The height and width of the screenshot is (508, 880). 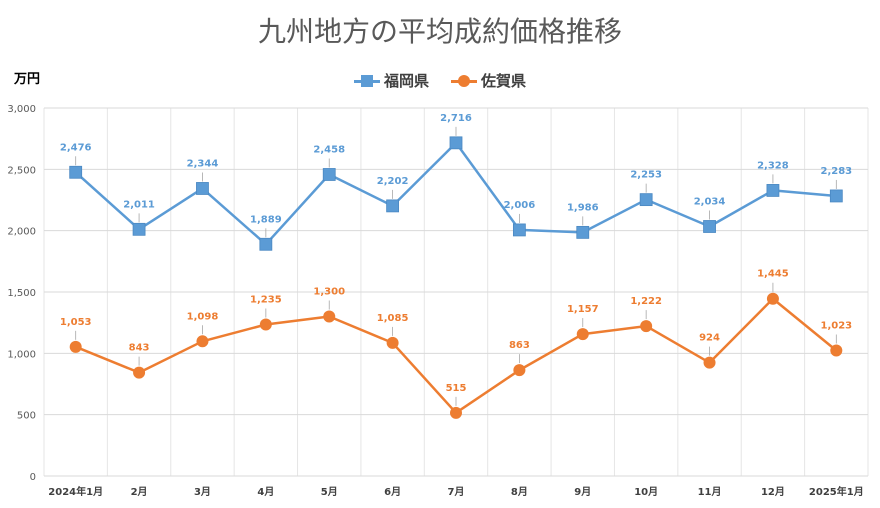 What do you see at coordinates (504, 81) in the screenshot?
I see `legend-label-saga: 佐賀県` at bounding box center [504, 81].